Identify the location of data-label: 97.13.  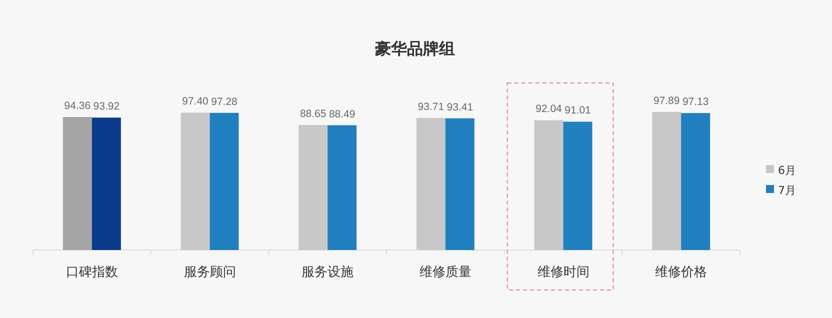
(695, 102).